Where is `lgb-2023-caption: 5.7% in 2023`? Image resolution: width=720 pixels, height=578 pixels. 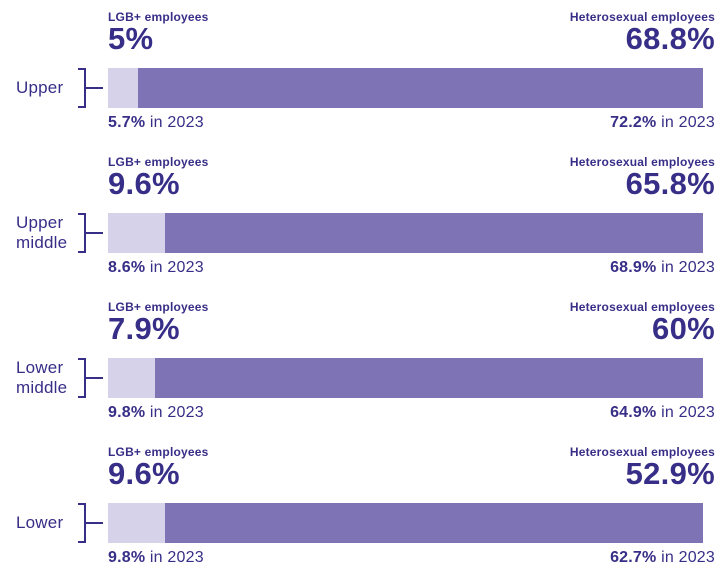 lgb-2023-caption: 5.7% in 2023 is located at coordinates (156, 123).